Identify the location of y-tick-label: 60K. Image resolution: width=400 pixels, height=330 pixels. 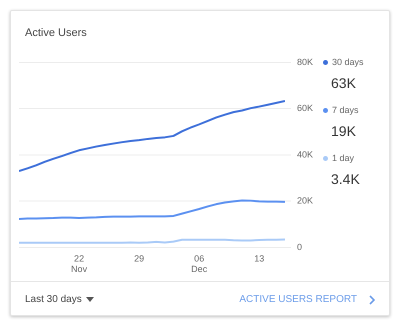
(304, 108).